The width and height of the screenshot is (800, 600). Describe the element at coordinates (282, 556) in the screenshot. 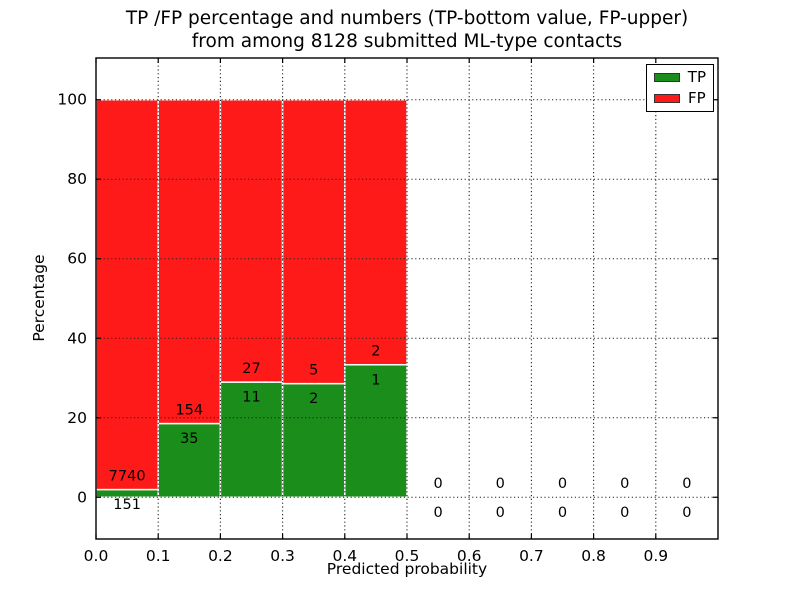

I see `x-tick-label: 0.3` at that location.